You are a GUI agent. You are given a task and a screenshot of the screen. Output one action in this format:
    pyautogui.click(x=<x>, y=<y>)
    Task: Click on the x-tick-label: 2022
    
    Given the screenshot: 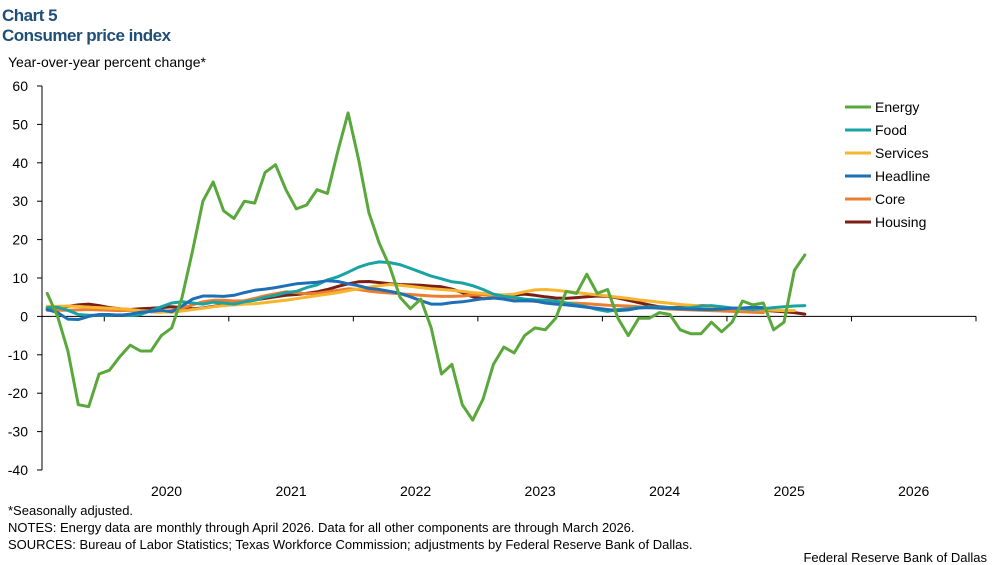 What is the action you would take?
    pyautogui.click(x=415, y=491)
    